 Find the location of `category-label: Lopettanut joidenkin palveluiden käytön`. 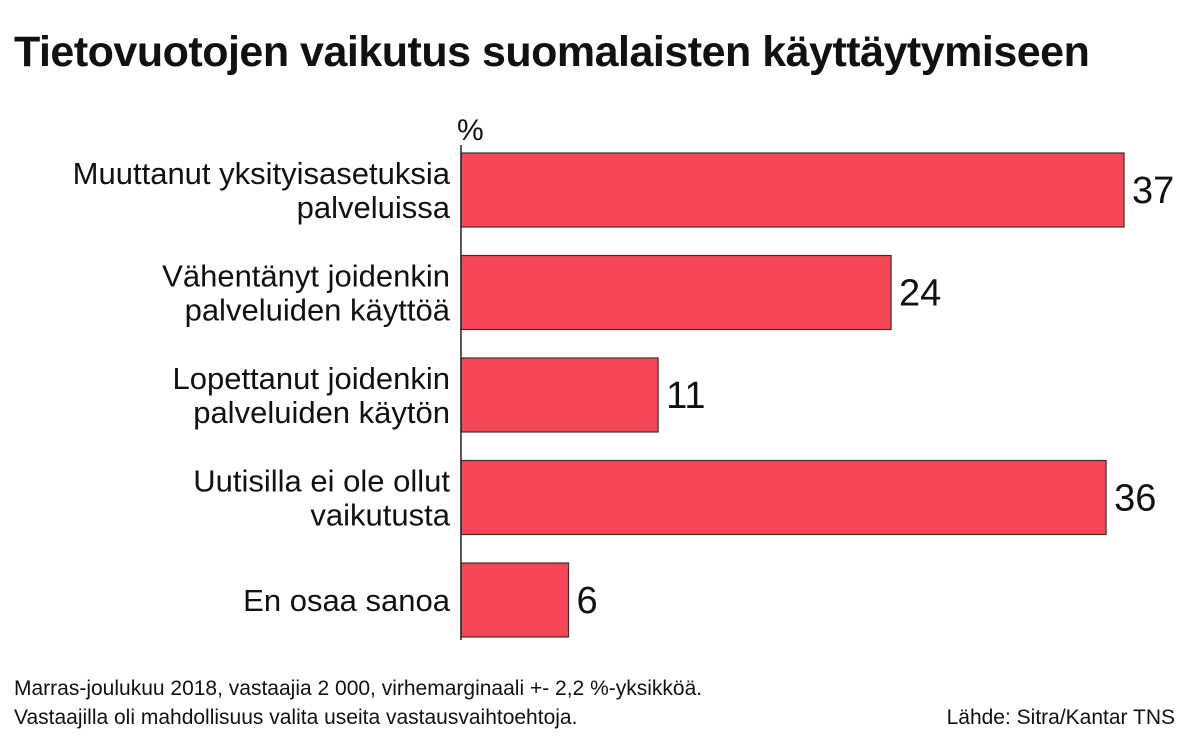

category-label: Lopettanut joidenkin palveluiden käytön is located at coordinates (311, 395).